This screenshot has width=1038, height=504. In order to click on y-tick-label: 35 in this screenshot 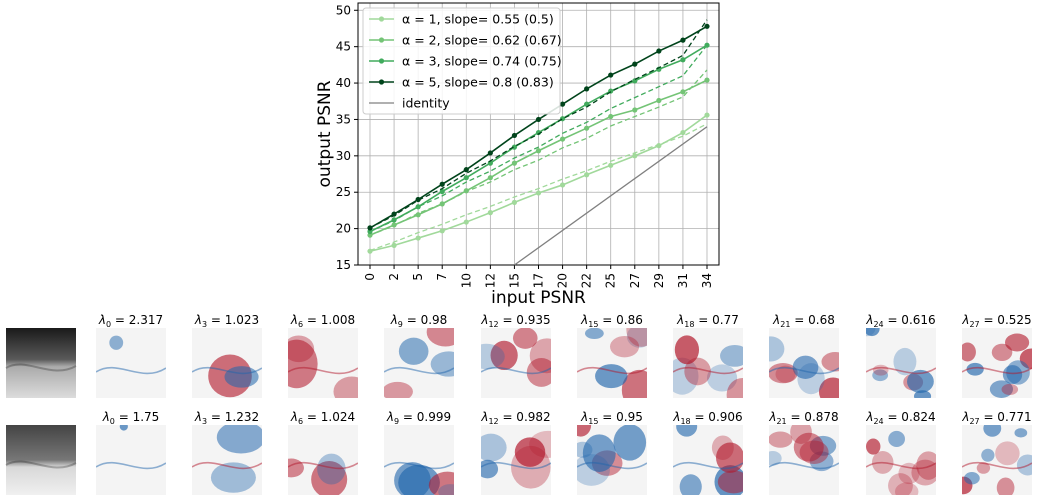, I will do `click(343, 119)`.